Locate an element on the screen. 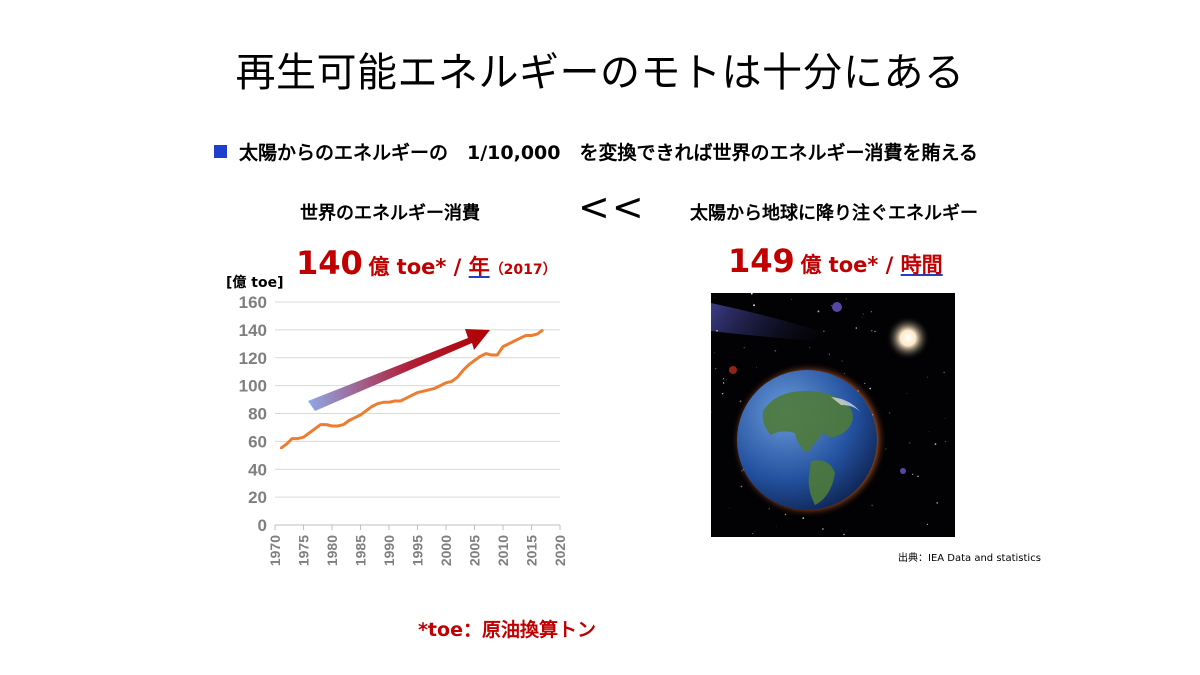 The width and height of the screenshot is (1200, 675). trend-arrow-shape is located at coordinates (399, 370).